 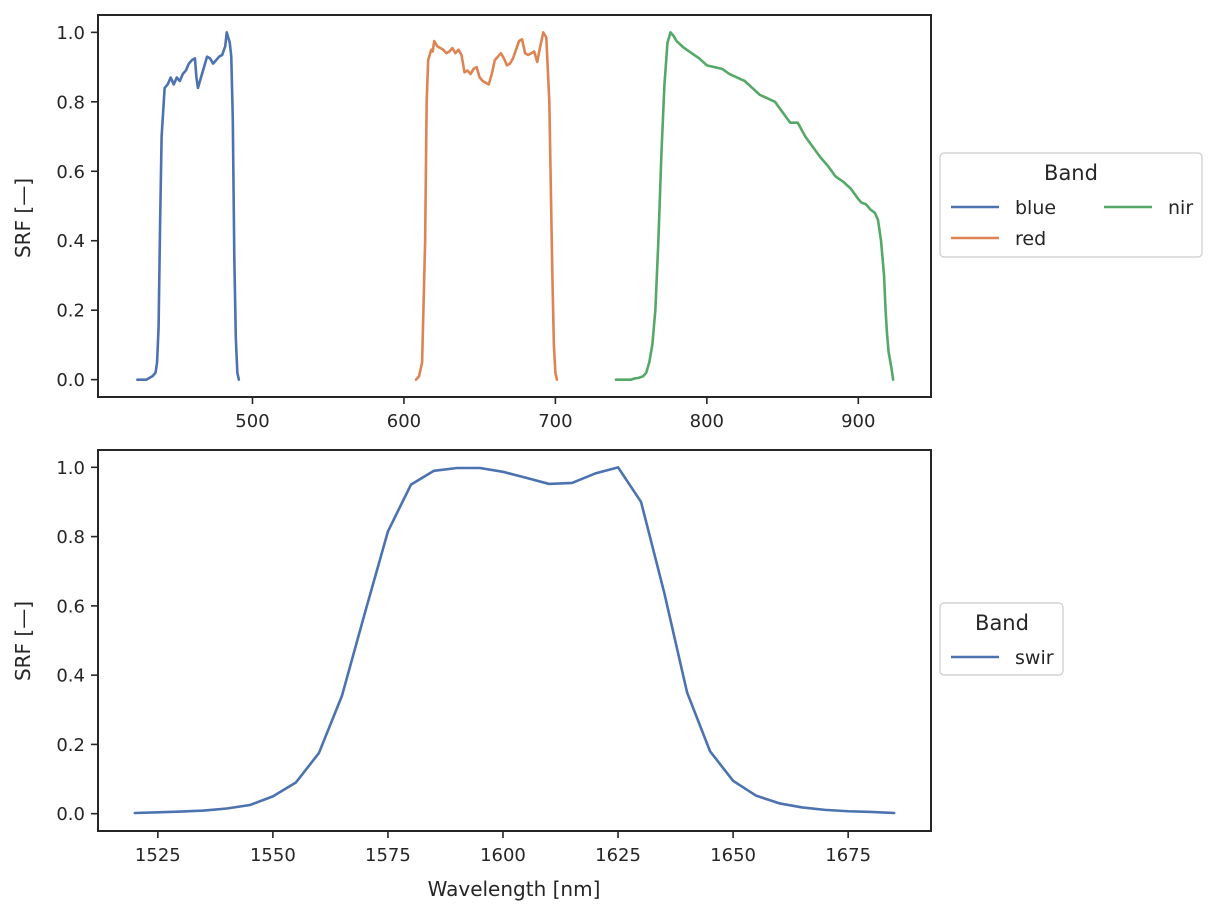 I want to click on bottom-legend-title: Band, so click(x=1002, y=623).